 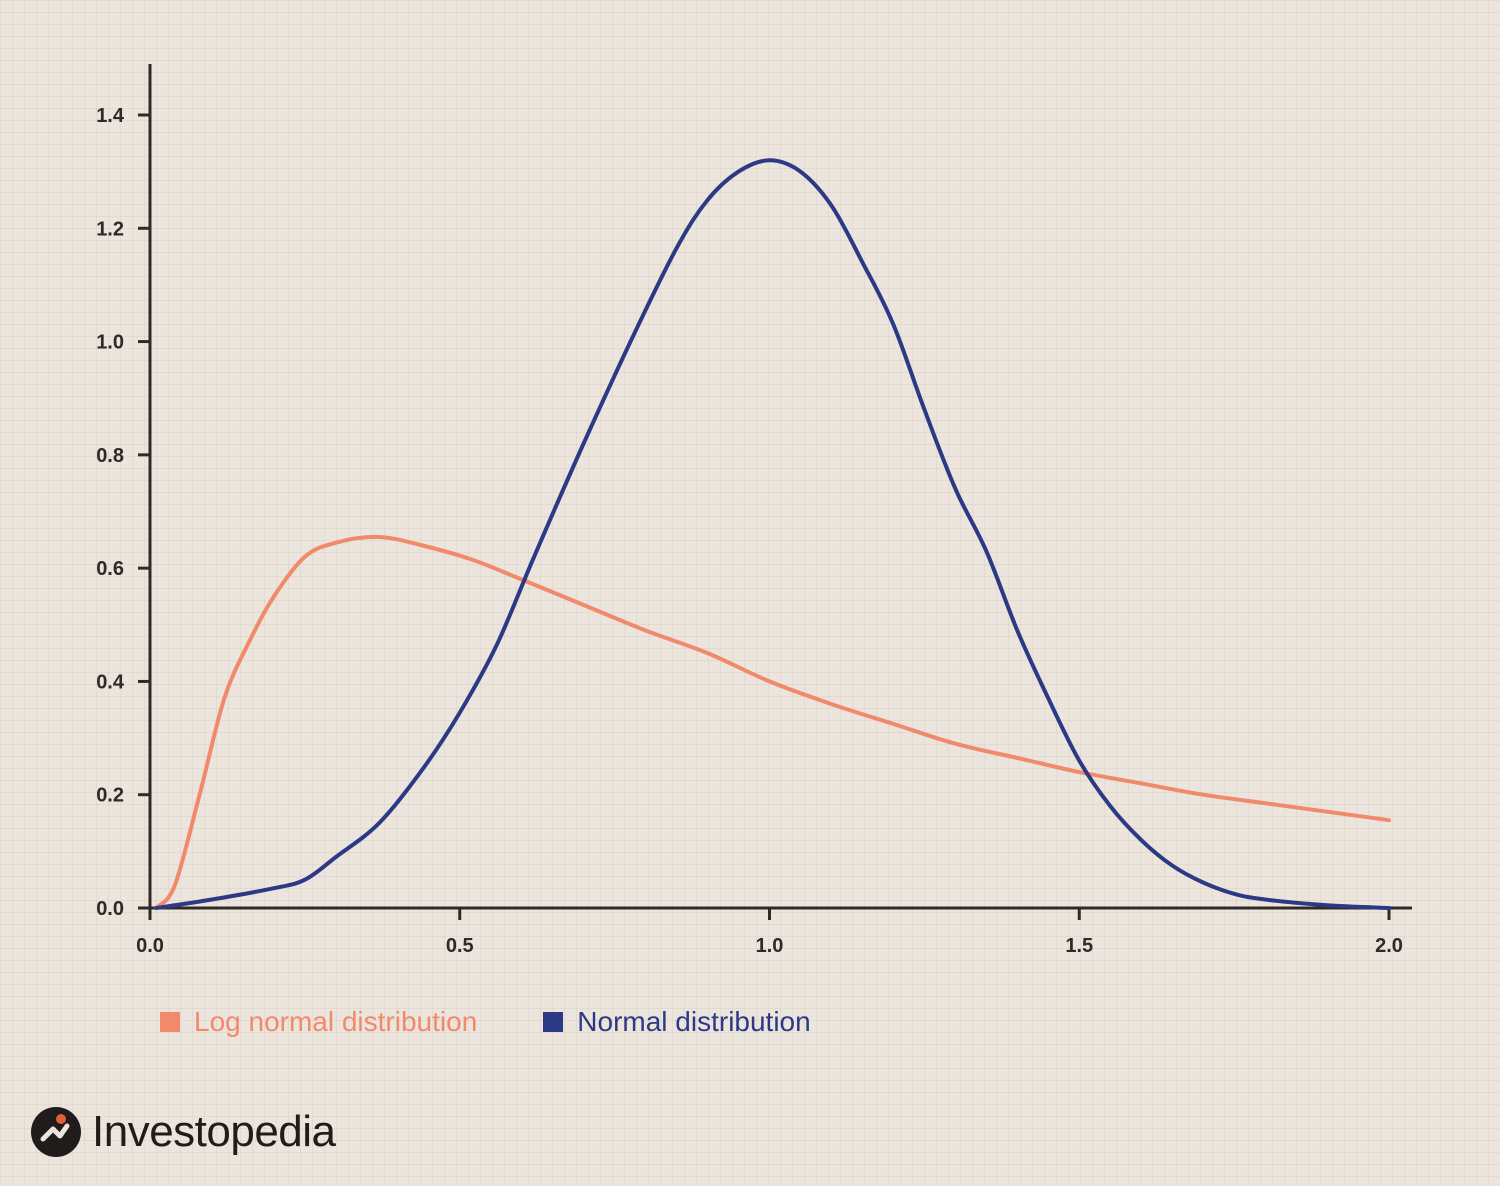 What do you see at coordinates (110, 229) in the screenshot?
I see `y-tick-label: 1.2` at bounding box center [110, 229].